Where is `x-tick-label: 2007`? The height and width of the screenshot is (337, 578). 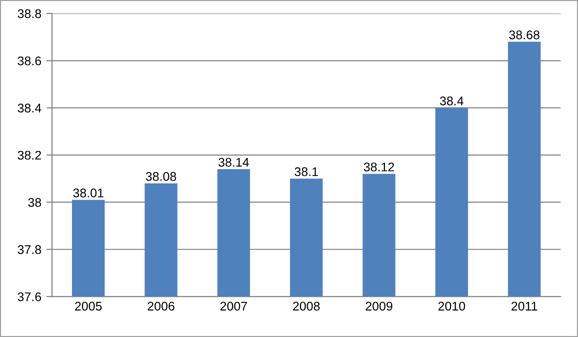 x-tick-label: 2007 is located at coordinates (233, 306).